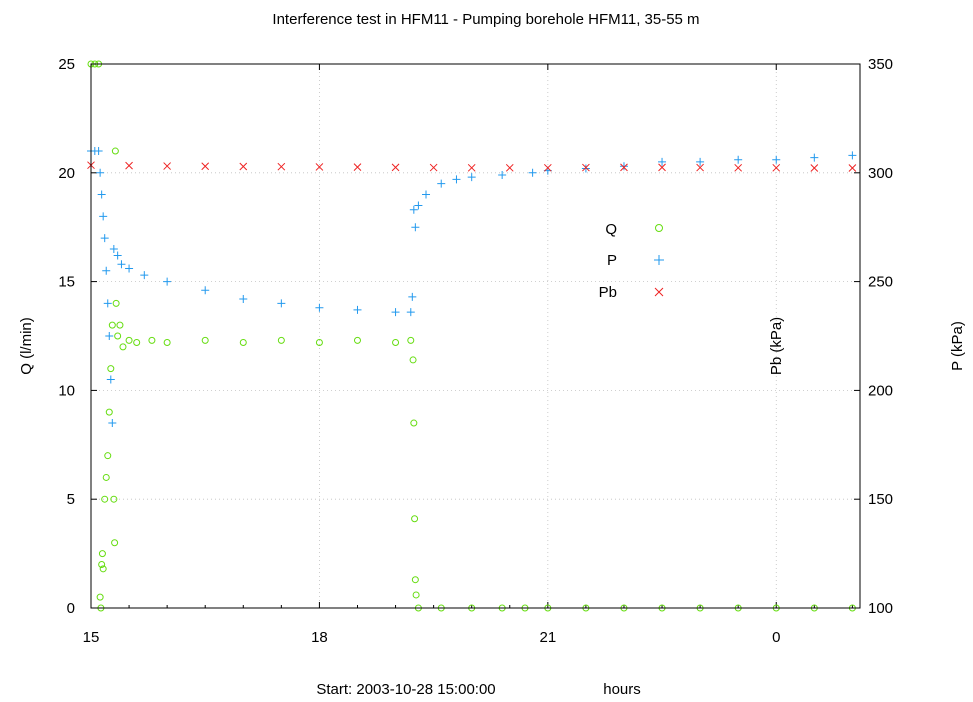  What do you see at coordinates (66, 64) in the screenshot?
I see `y-left-tick-label: 25` at bounding box center [66, 64].